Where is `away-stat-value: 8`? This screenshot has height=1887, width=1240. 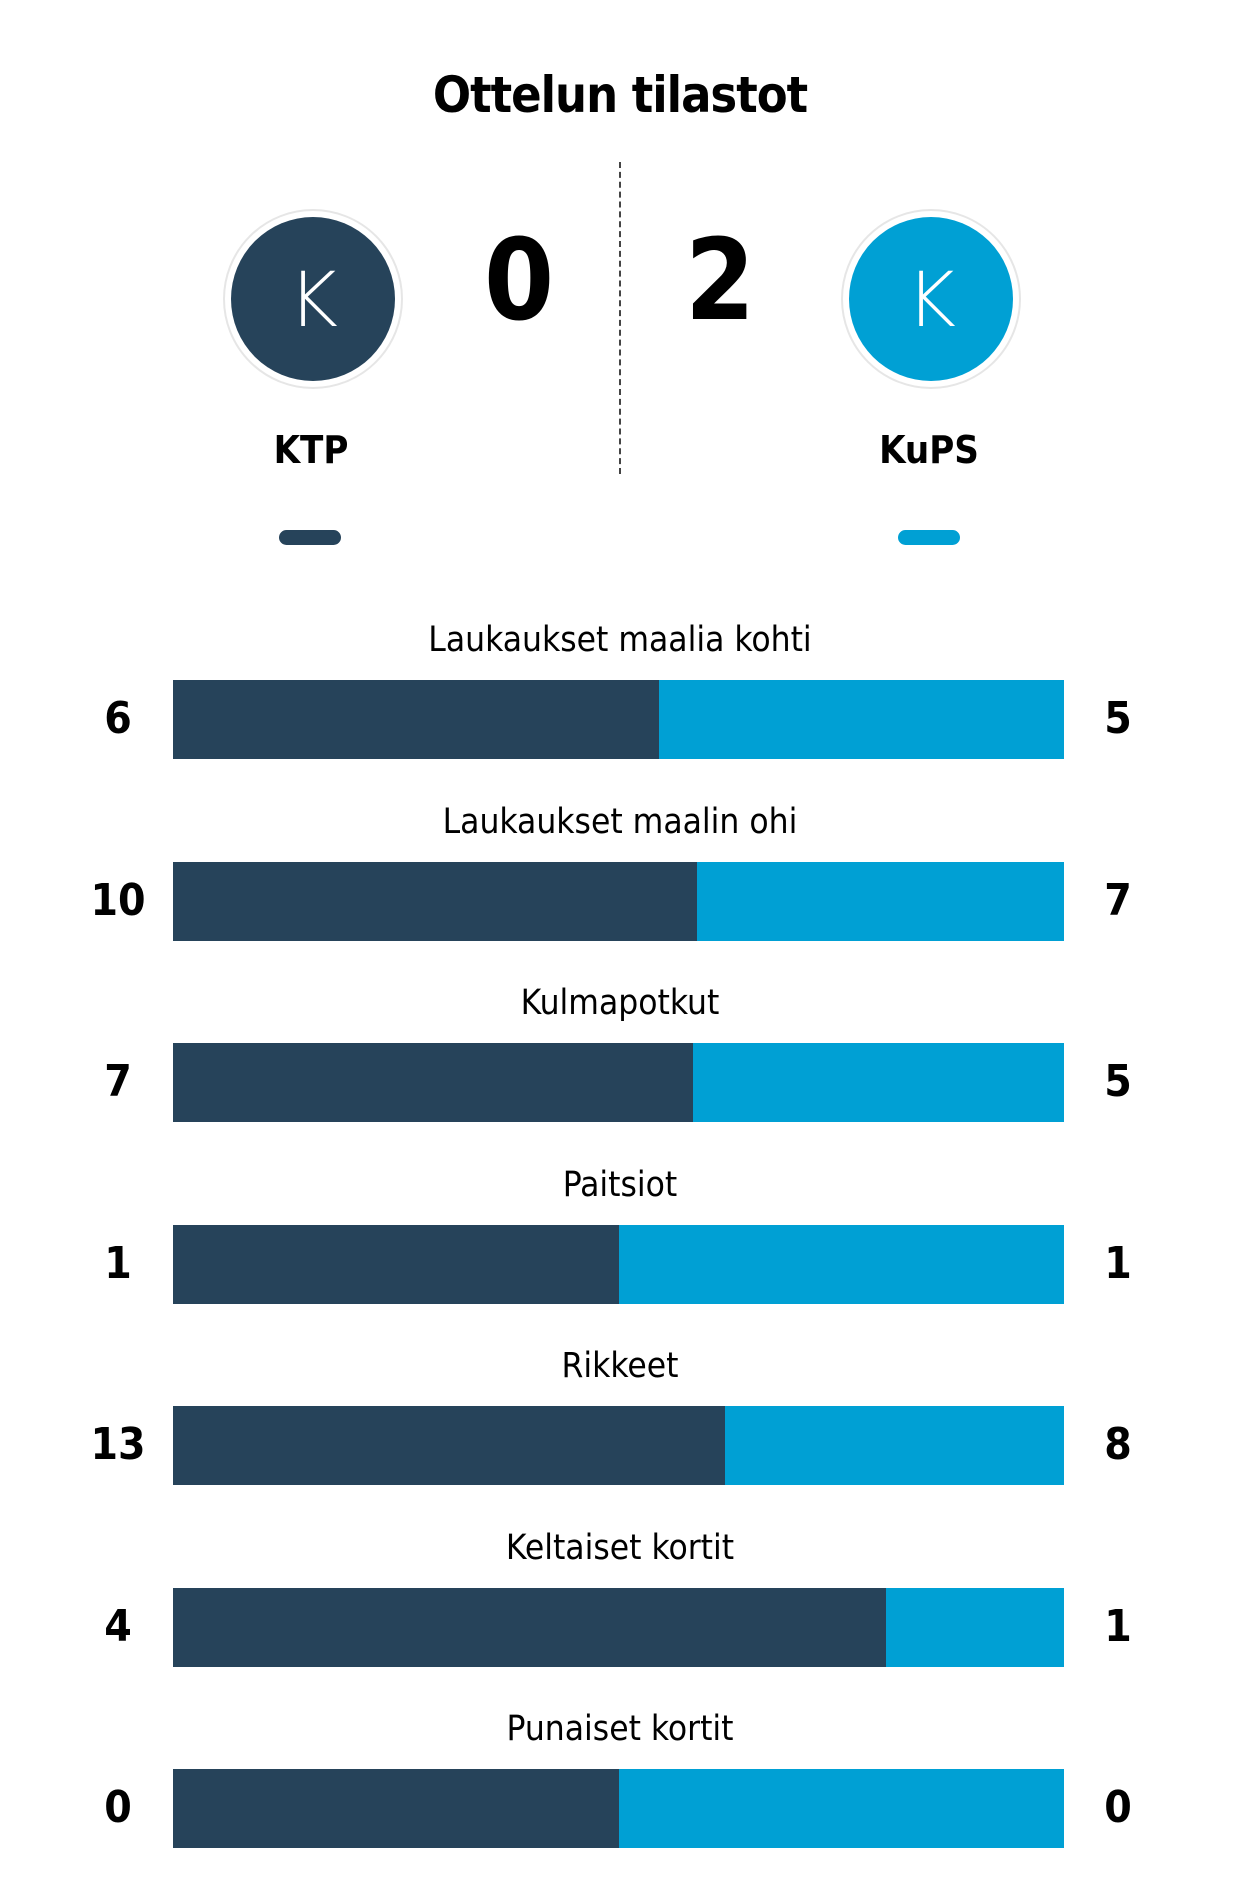 away-stat-value: 8 is located at coordinates (1118, 1444).